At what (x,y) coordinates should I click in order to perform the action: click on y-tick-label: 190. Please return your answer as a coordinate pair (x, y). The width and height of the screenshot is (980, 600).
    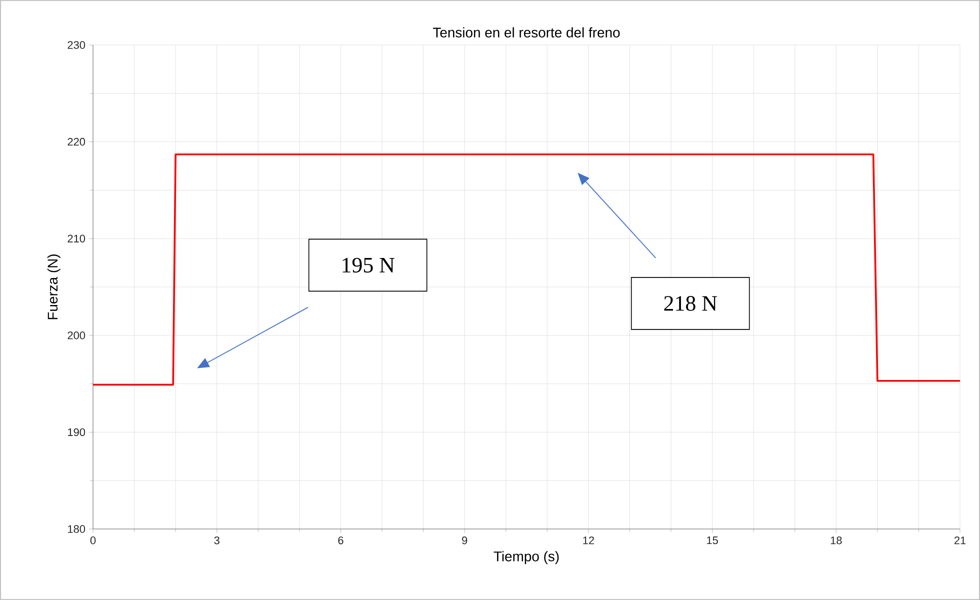
    Looking at the image, I should click on (77, 432).